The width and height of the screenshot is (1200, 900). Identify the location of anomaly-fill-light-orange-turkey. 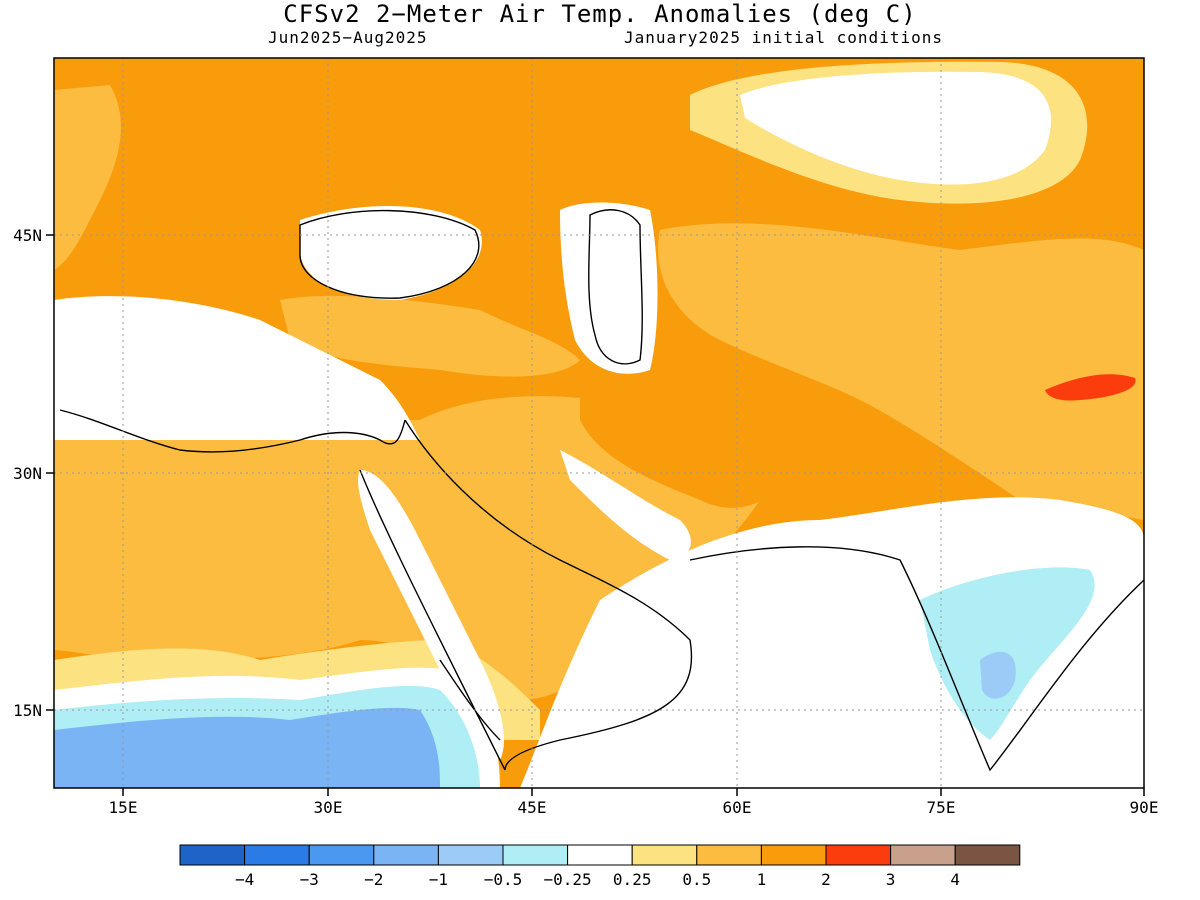
(430, 336).